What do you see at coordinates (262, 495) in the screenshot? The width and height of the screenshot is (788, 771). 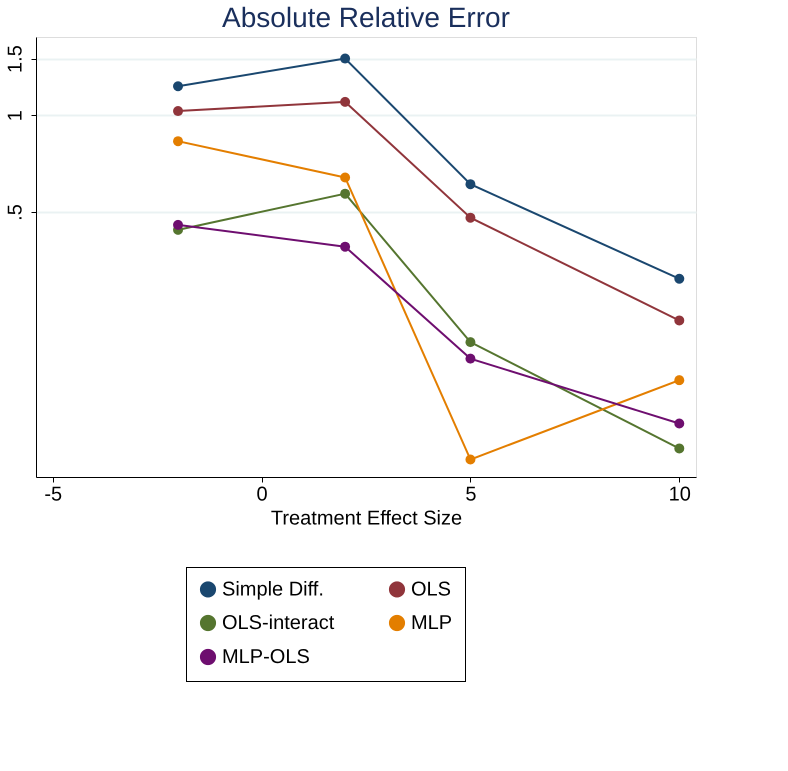 I see `x-tick-label: 0` at bounding box center [262, 495].